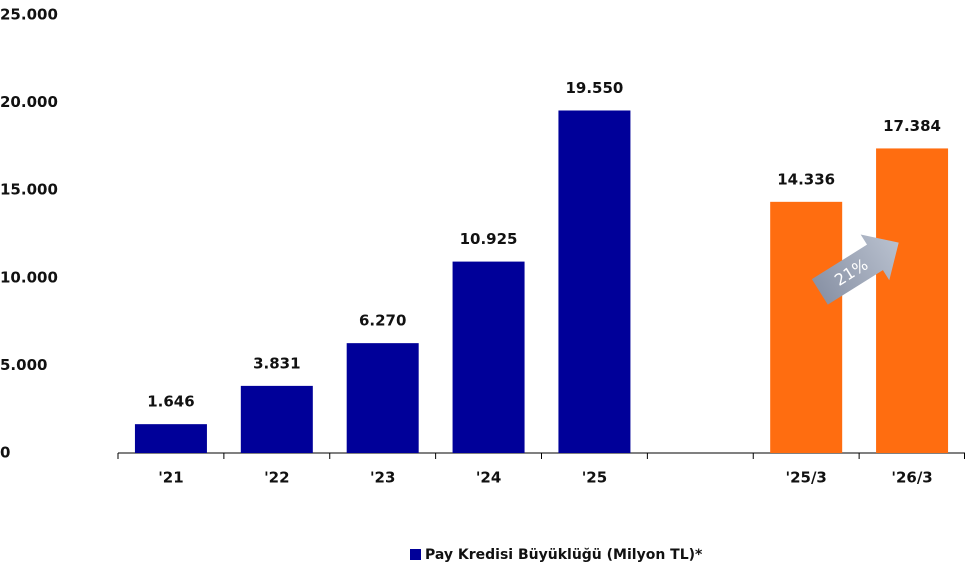 This screenshot has width=965, height=570. What do you see at coordinates (806, 179) in the screenshot?
I see `value-label: 14.336` at bounding box center [806, 179].